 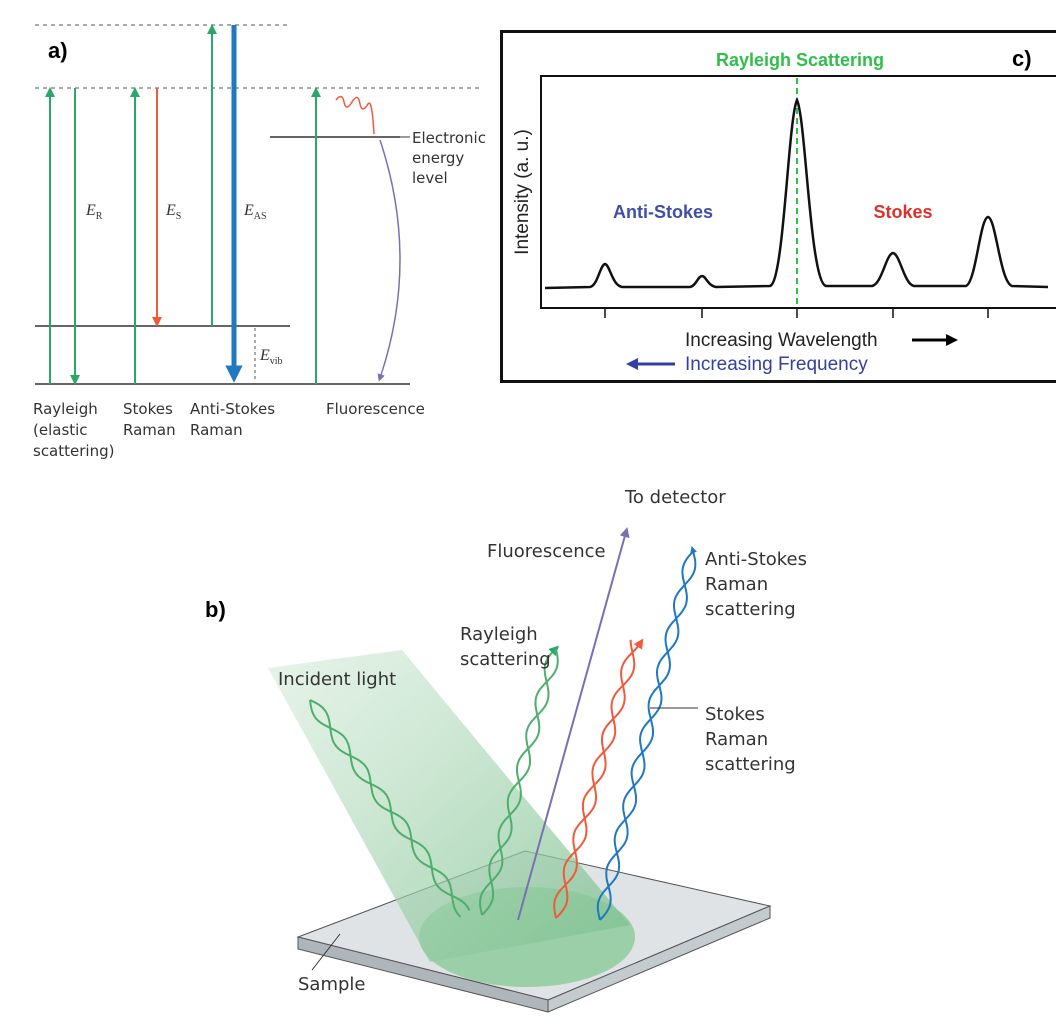 What do you see at coordinates (546, 551) in the screenshot?
I see `annotation: Fluorescence` at bounding box center [546, 551].